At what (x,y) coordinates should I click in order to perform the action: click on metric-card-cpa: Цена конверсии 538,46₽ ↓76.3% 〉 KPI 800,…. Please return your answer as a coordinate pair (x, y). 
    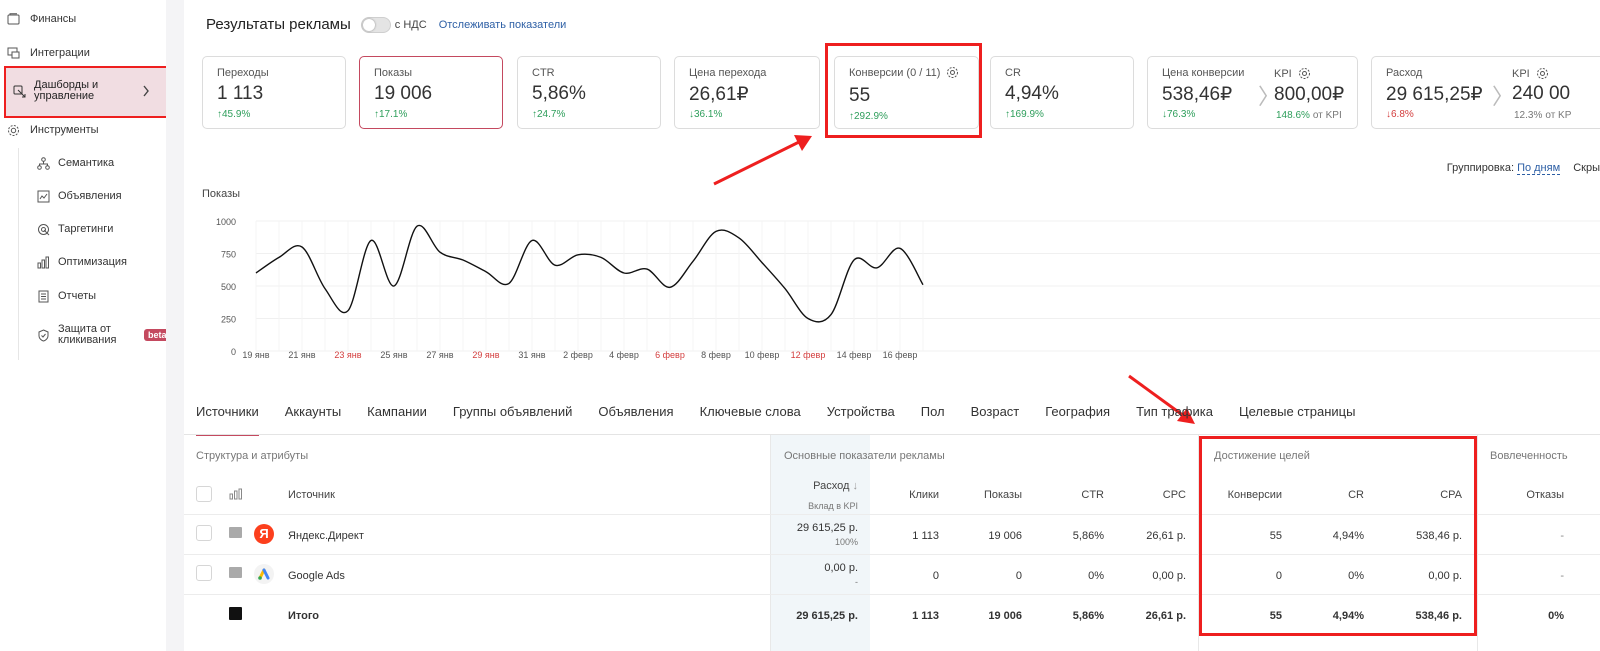
    Looking at the image, I should click on (1252, 92).